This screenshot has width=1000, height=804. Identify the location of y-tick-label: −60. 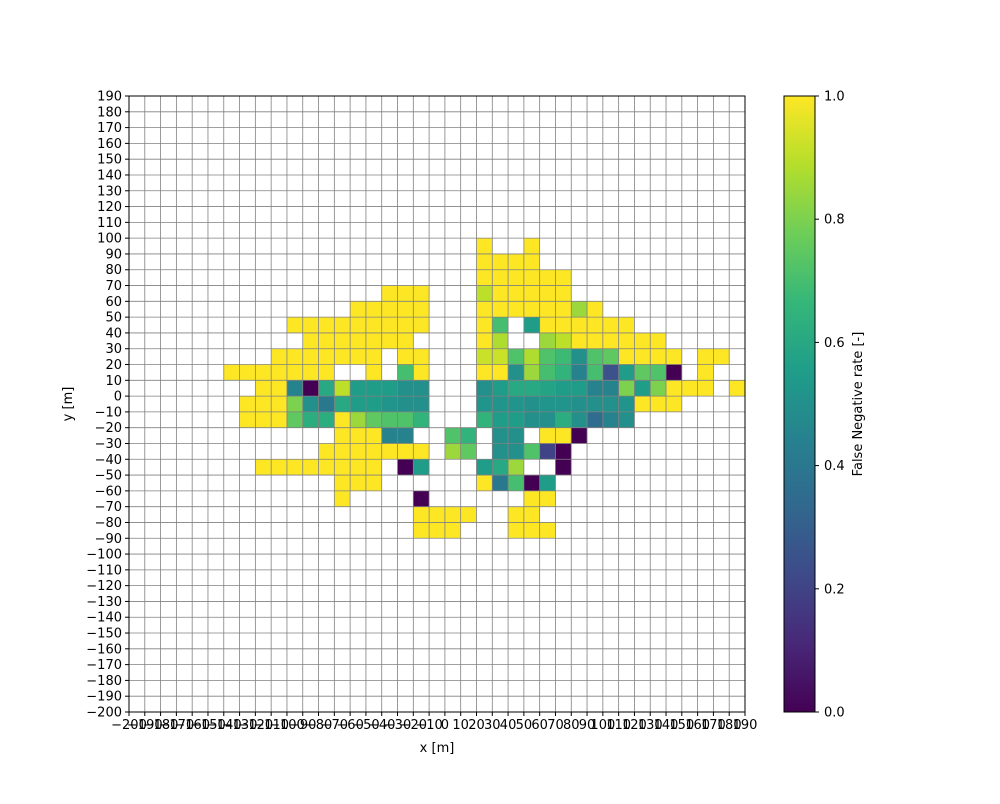
(108, 491).